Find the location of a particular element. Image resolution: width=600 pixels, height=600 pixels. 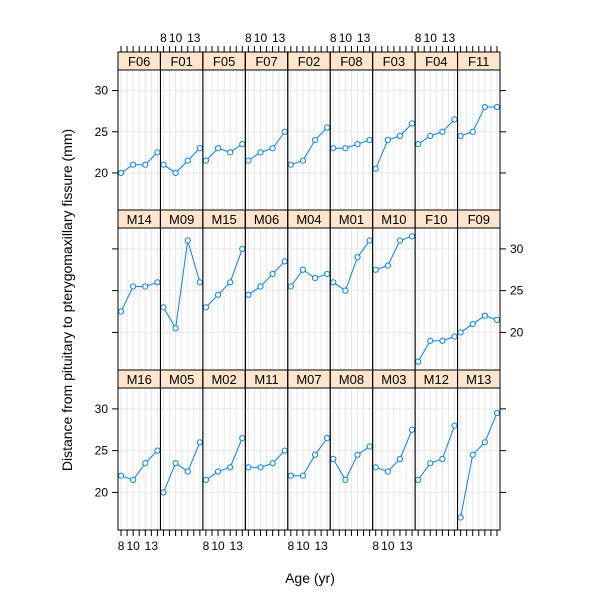

panel-strip-label: M02 is located at coordinates (223, 379).